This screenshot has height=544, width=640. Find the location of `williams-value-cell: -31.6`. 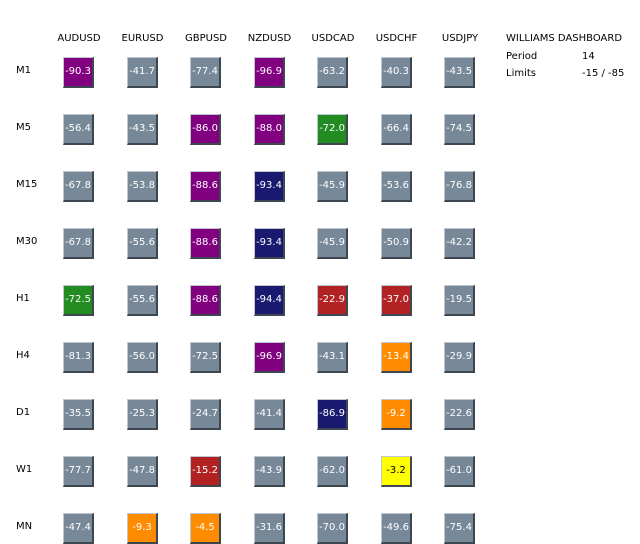

williams-value-cell: -31.6 is located at coordinates (269, 528).